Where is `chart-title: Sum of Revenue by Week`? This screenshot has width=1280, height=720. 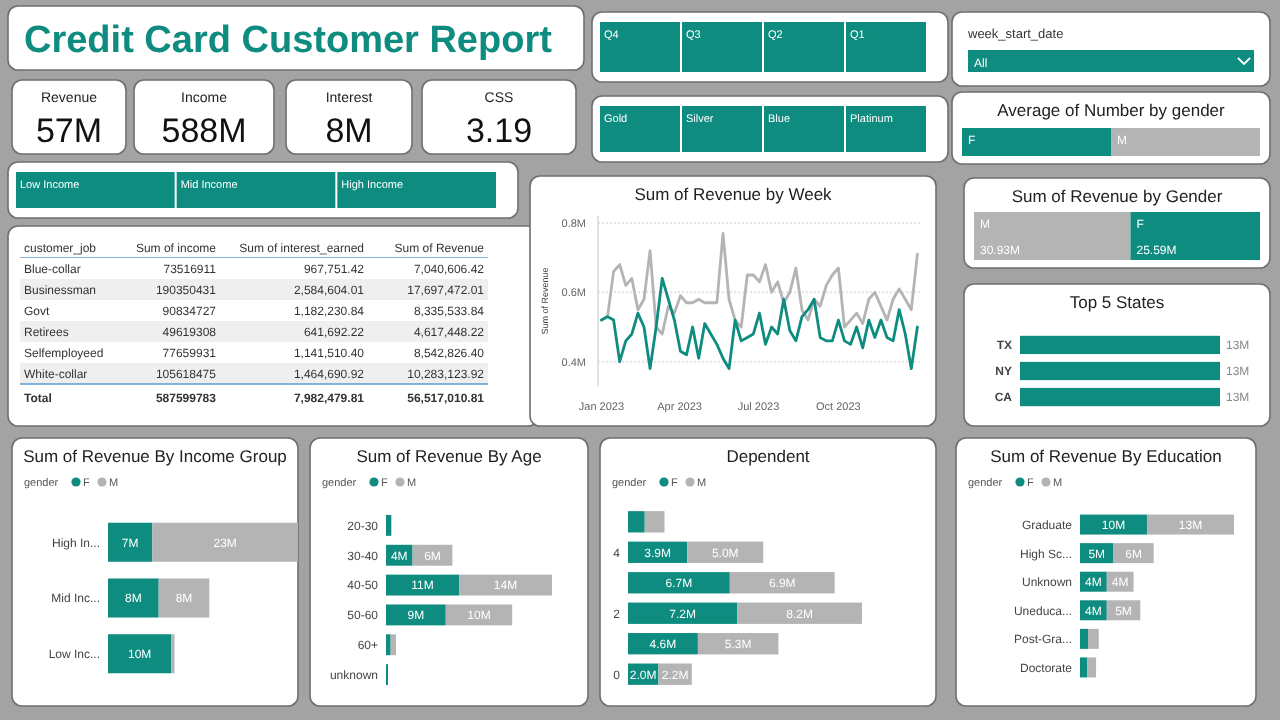
chart-title: Sum of Revenue by Week is located at coordinates (734, 194).